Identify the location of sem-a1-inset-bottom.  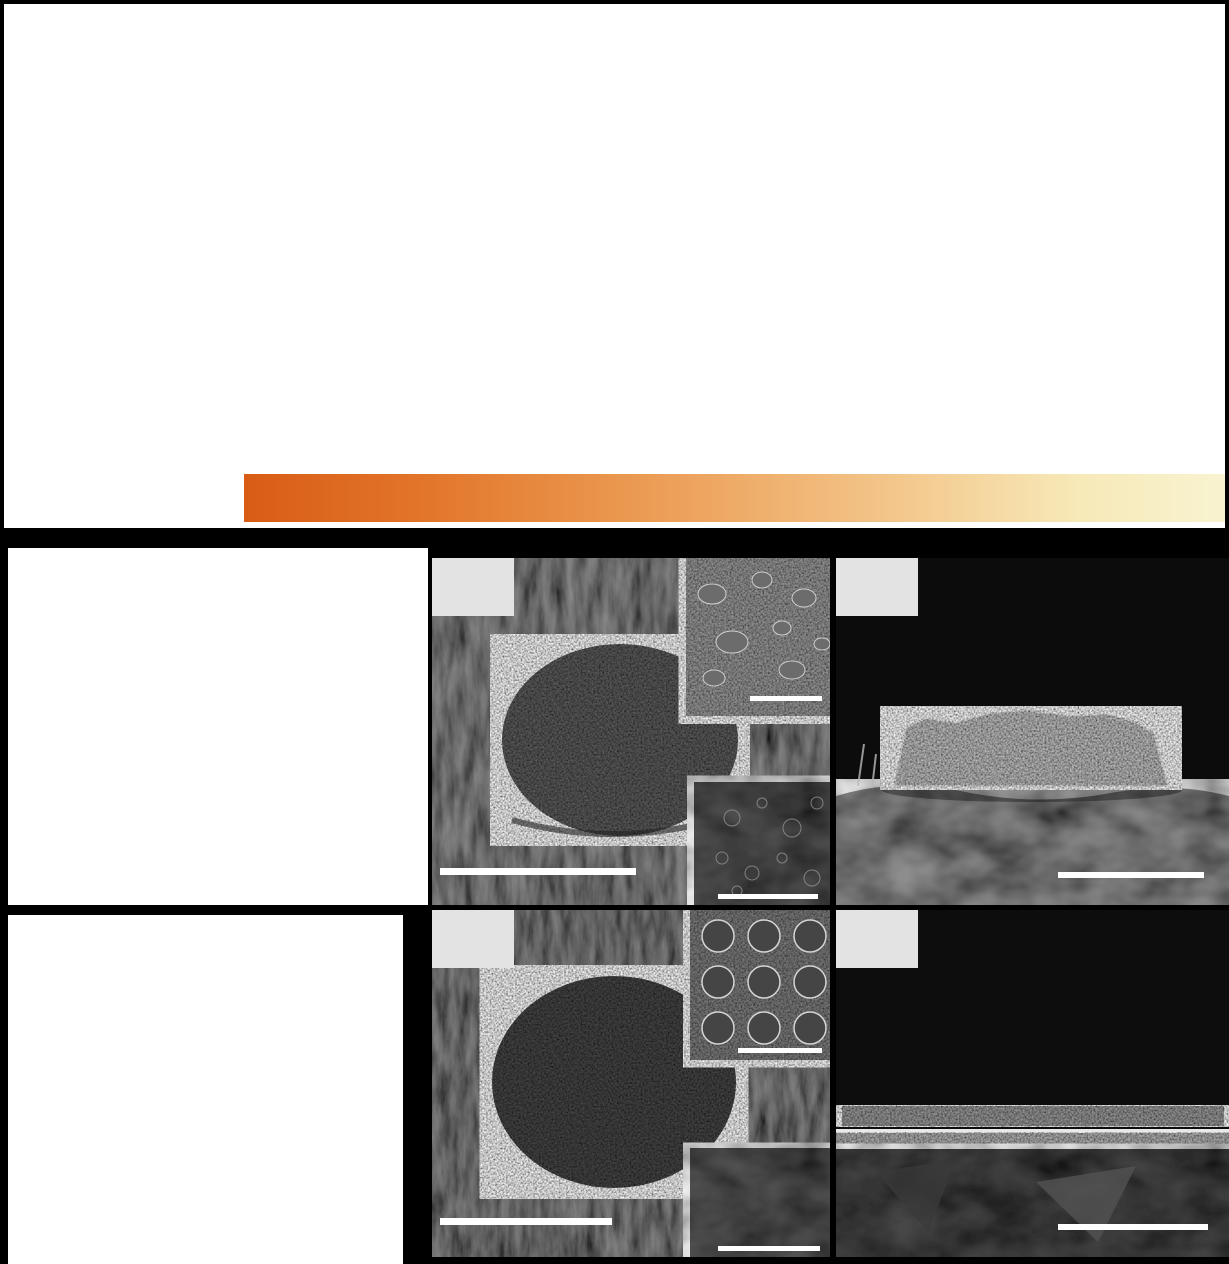
(762, 843).